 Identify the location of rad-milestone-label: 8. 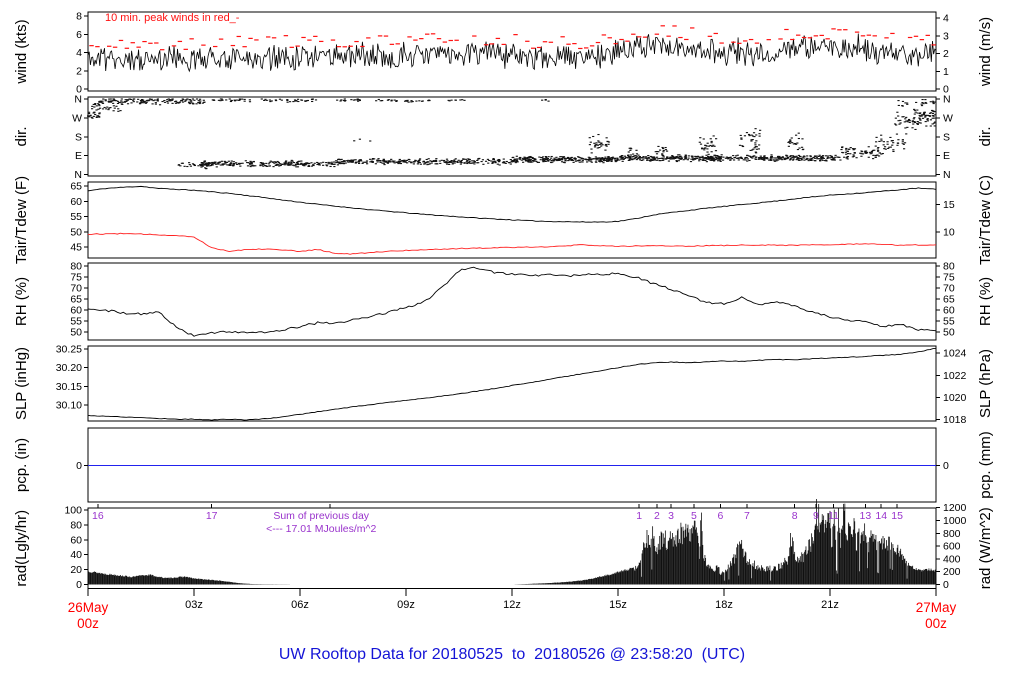
(795, 516).